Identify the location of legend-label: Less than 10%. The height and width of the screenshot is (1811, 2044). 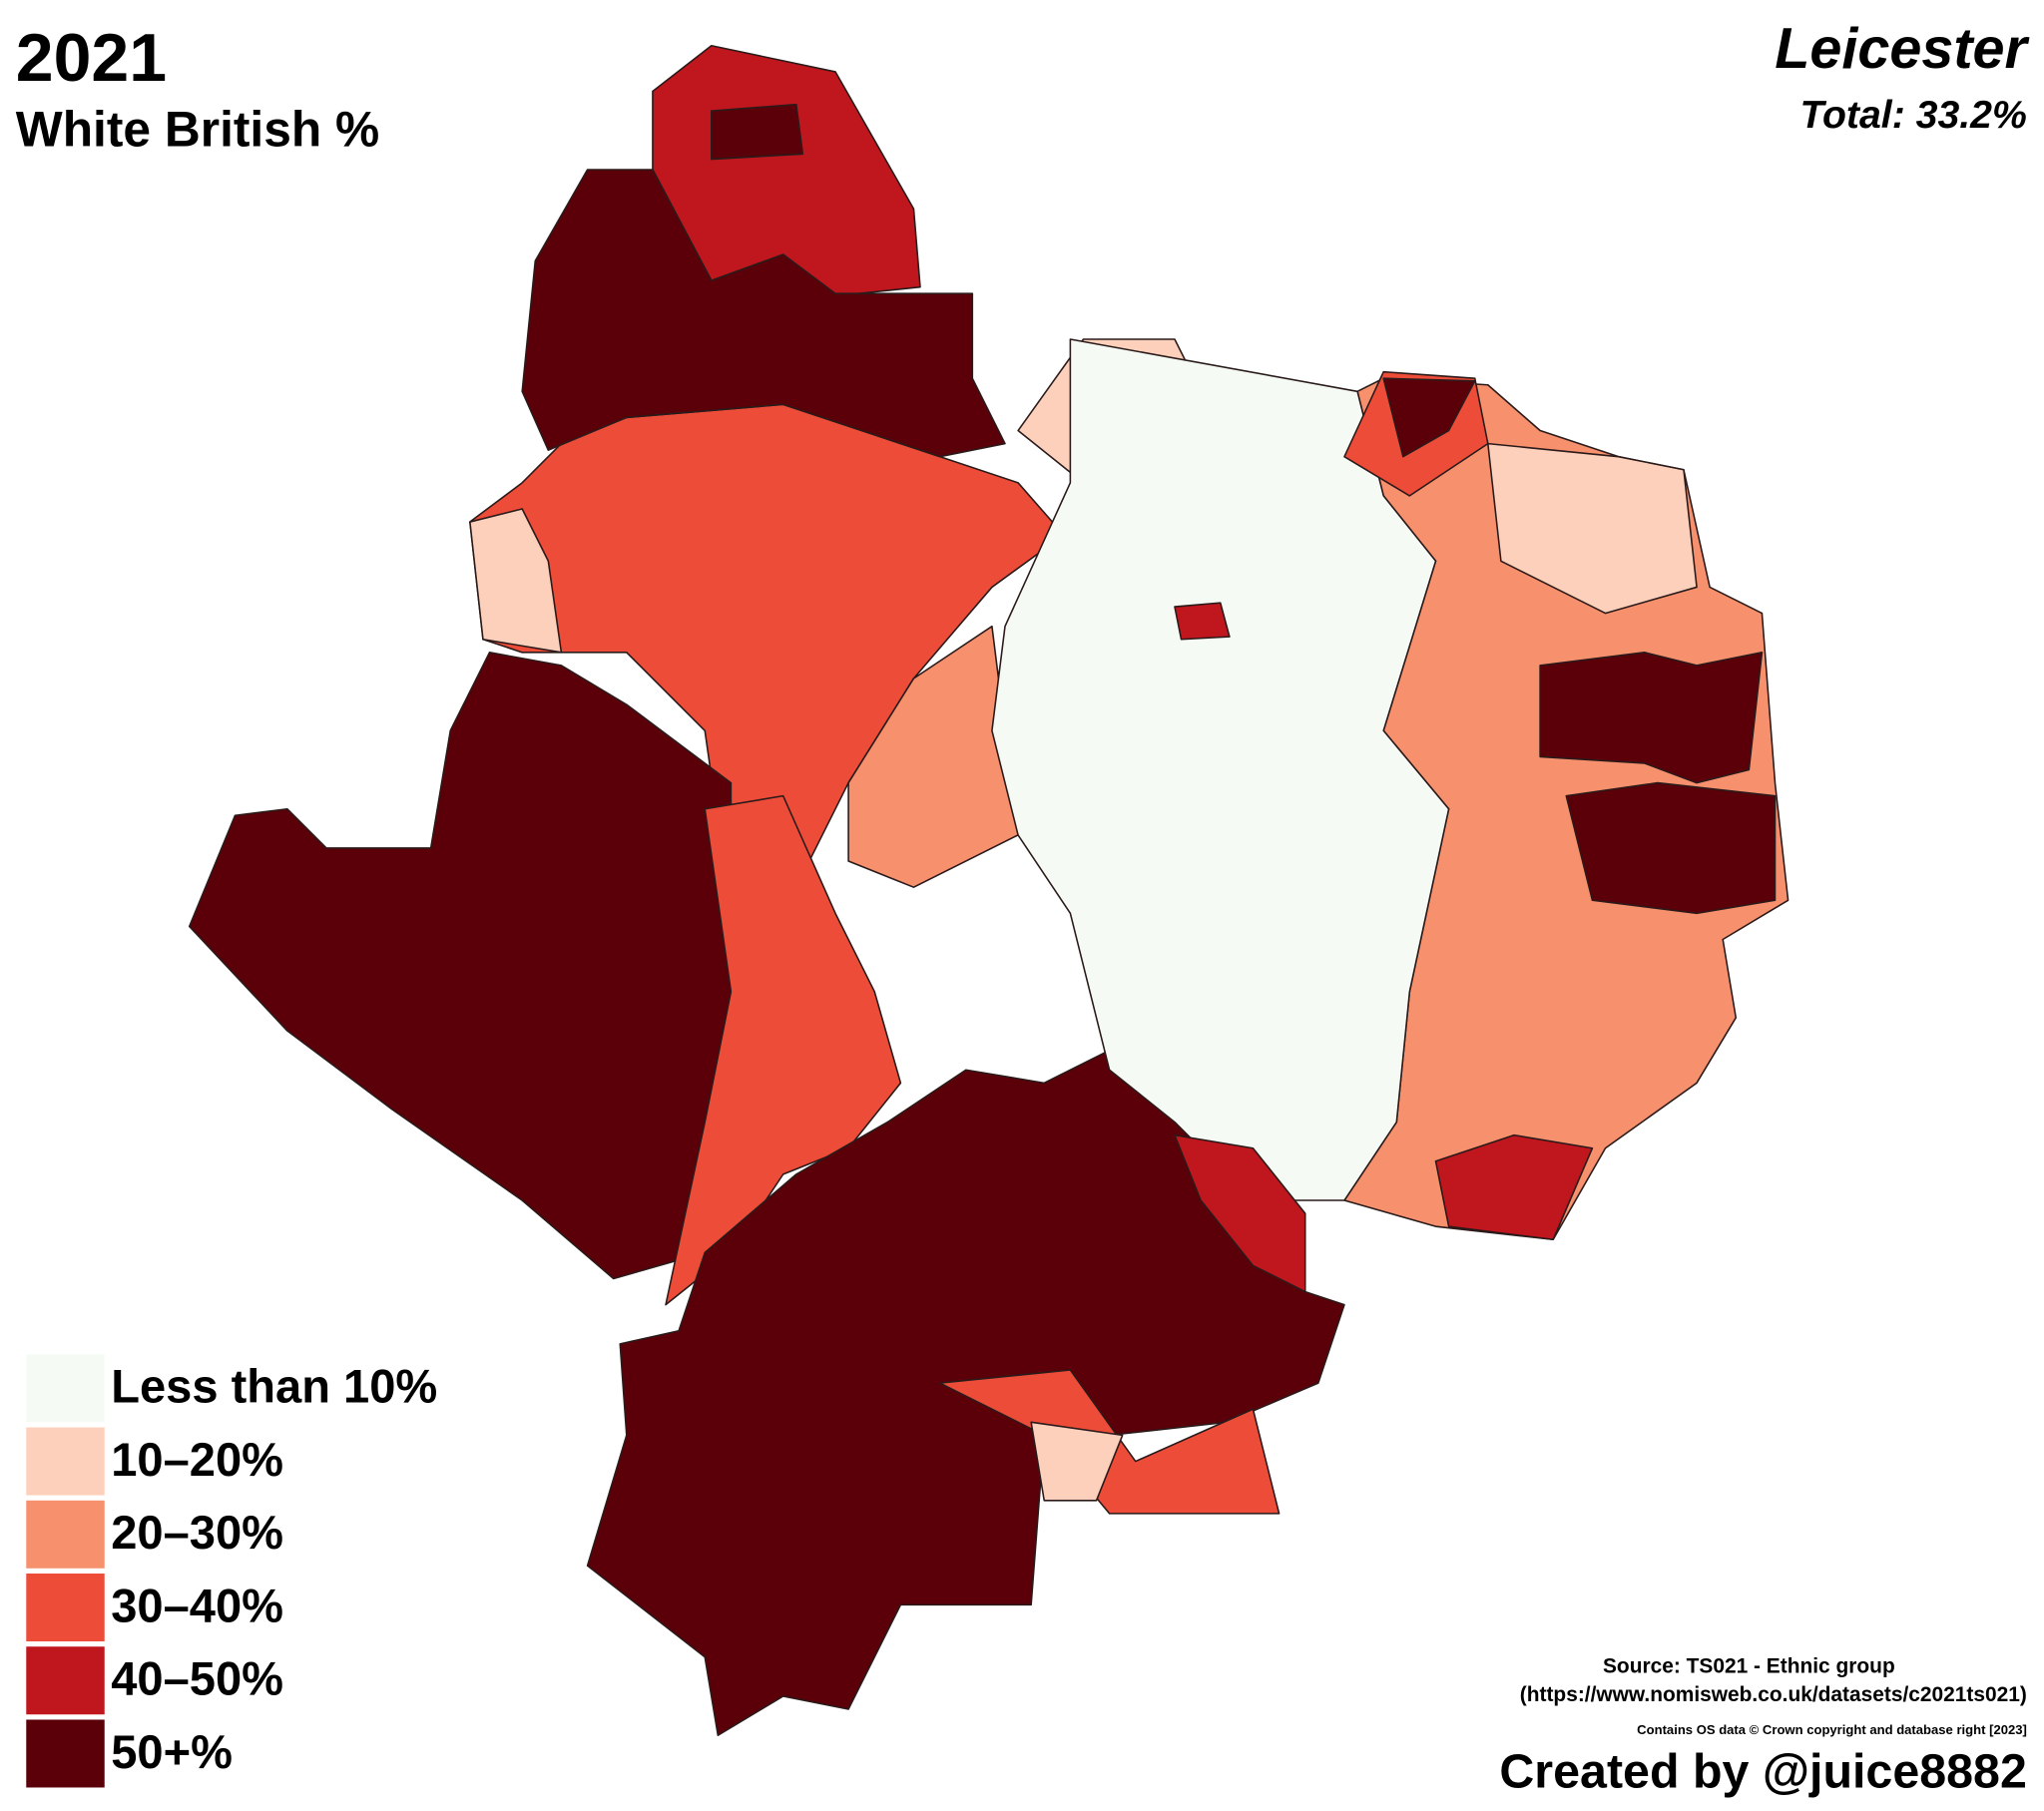
(274, 1386).